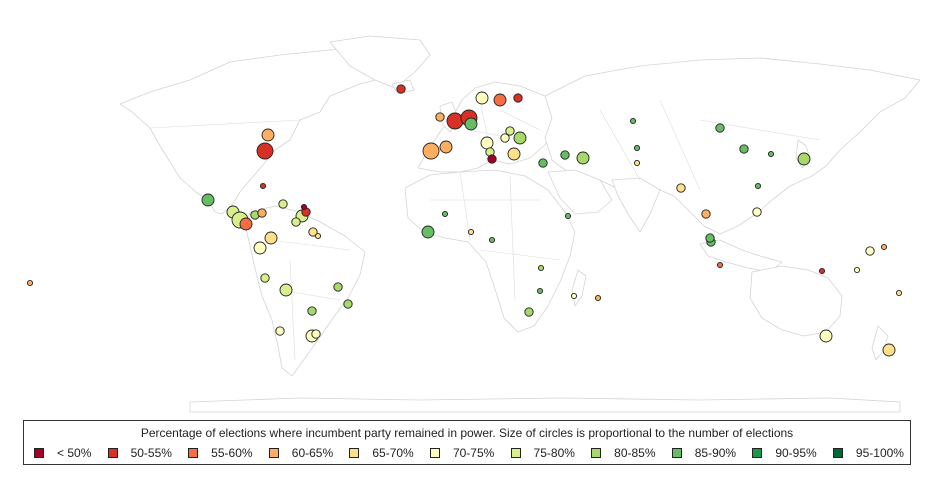 The width and height of the screenshot is (938, 502). I want to click on legend-label: 65-70%, so click(393, 453).